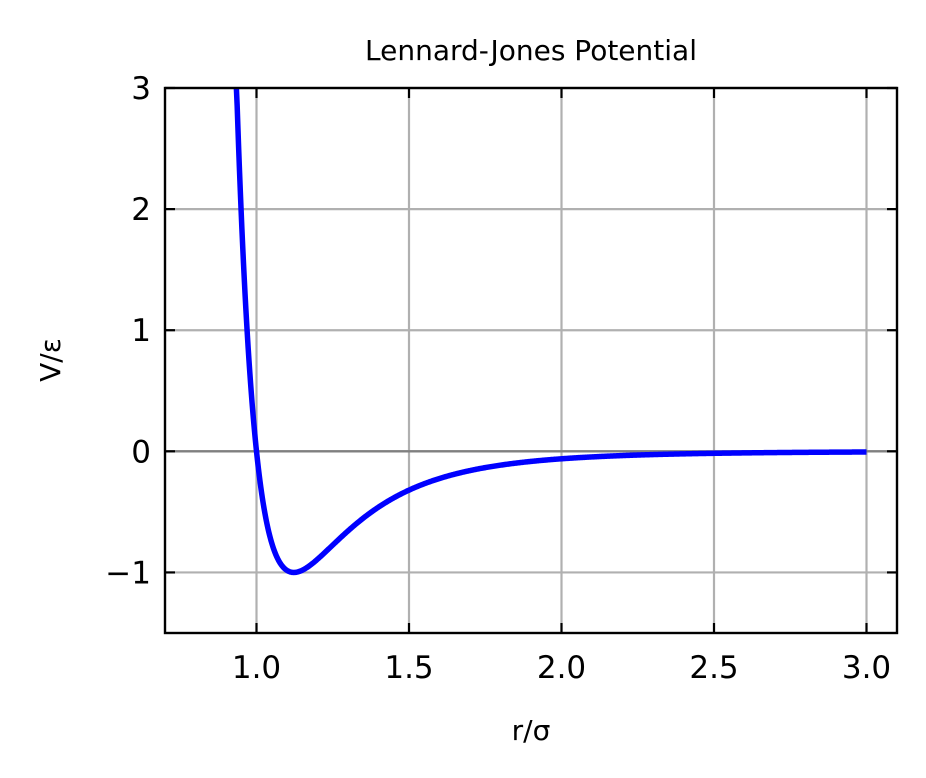 This screenshot has width=926, height=778. Describe the element at coordinates (531, 730) in the screenshot. I see `x-axis-label: r/σ` at that location.